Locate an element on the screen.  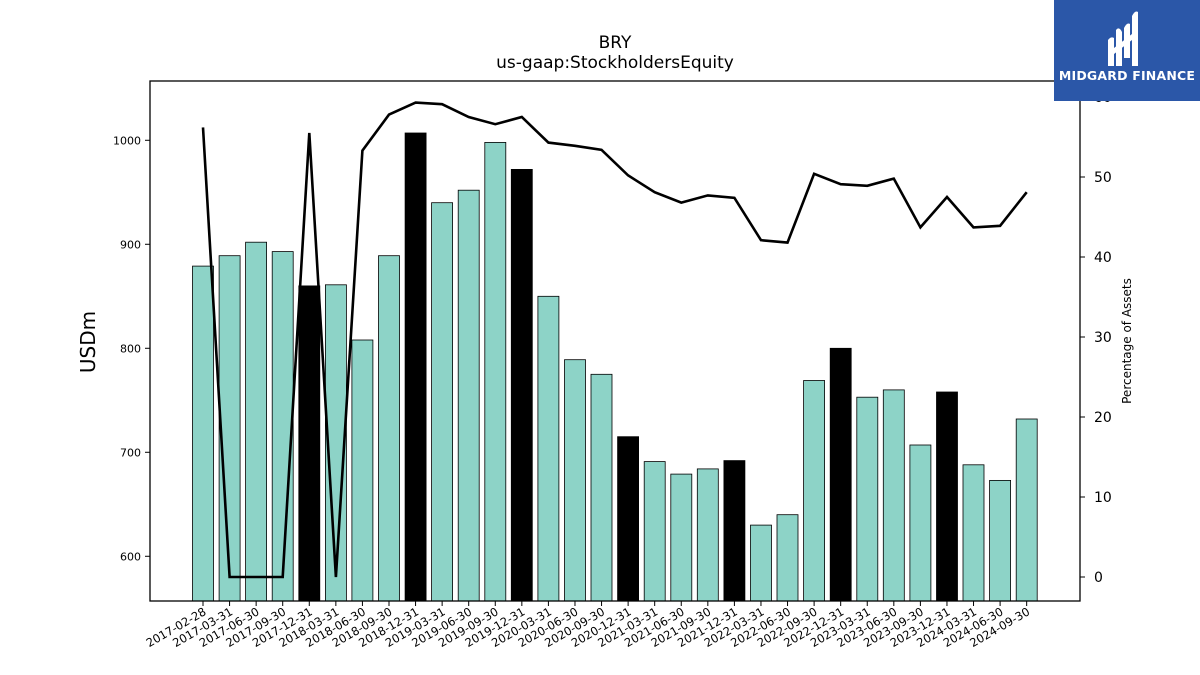
y-tick-label: 900 is located at coordinates (130, 244).